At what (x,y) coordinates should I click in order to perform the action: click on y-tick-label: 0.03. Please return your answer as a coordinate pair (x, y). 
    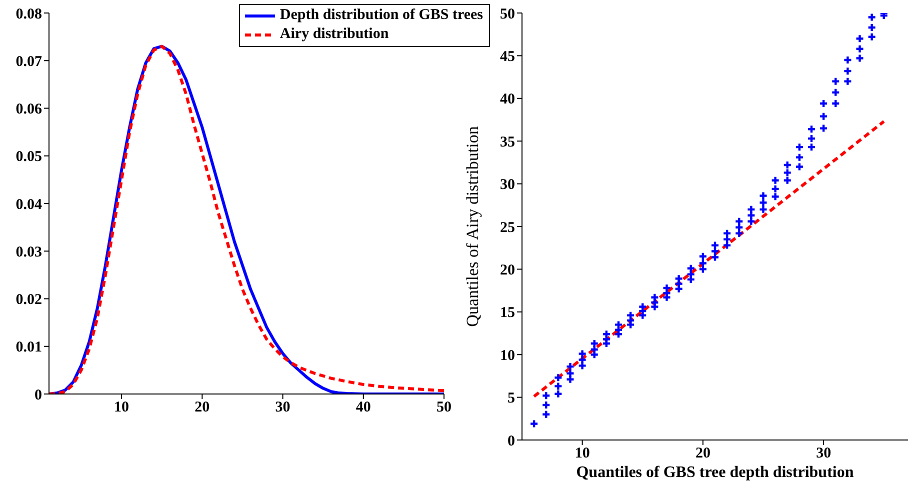
    Looking at the image, I should click on (29, 252).